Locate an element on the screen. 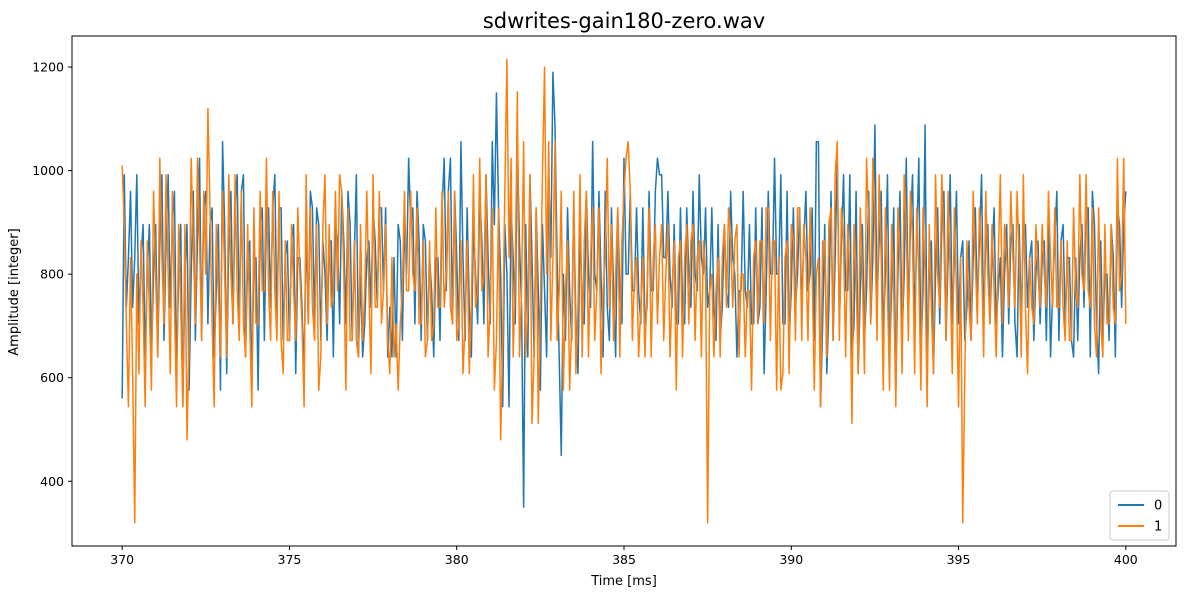  x-tick-label: 400 is located at coordinates (1126, 559).